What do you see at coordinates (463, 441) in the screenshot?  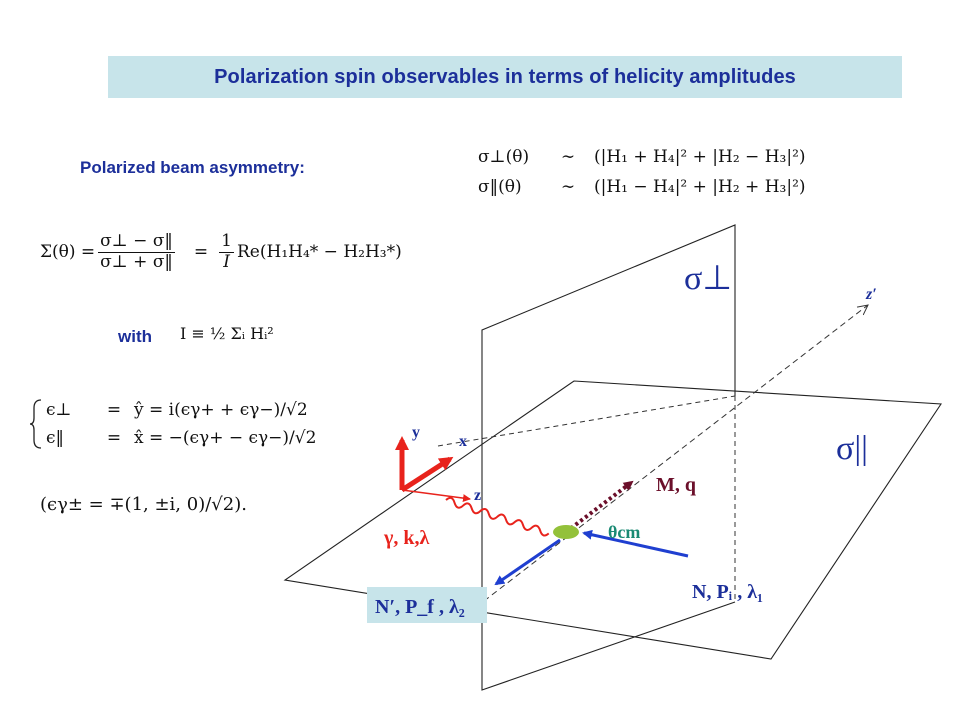 I see `axis-x-label: x` at bounding box center [463, 441].